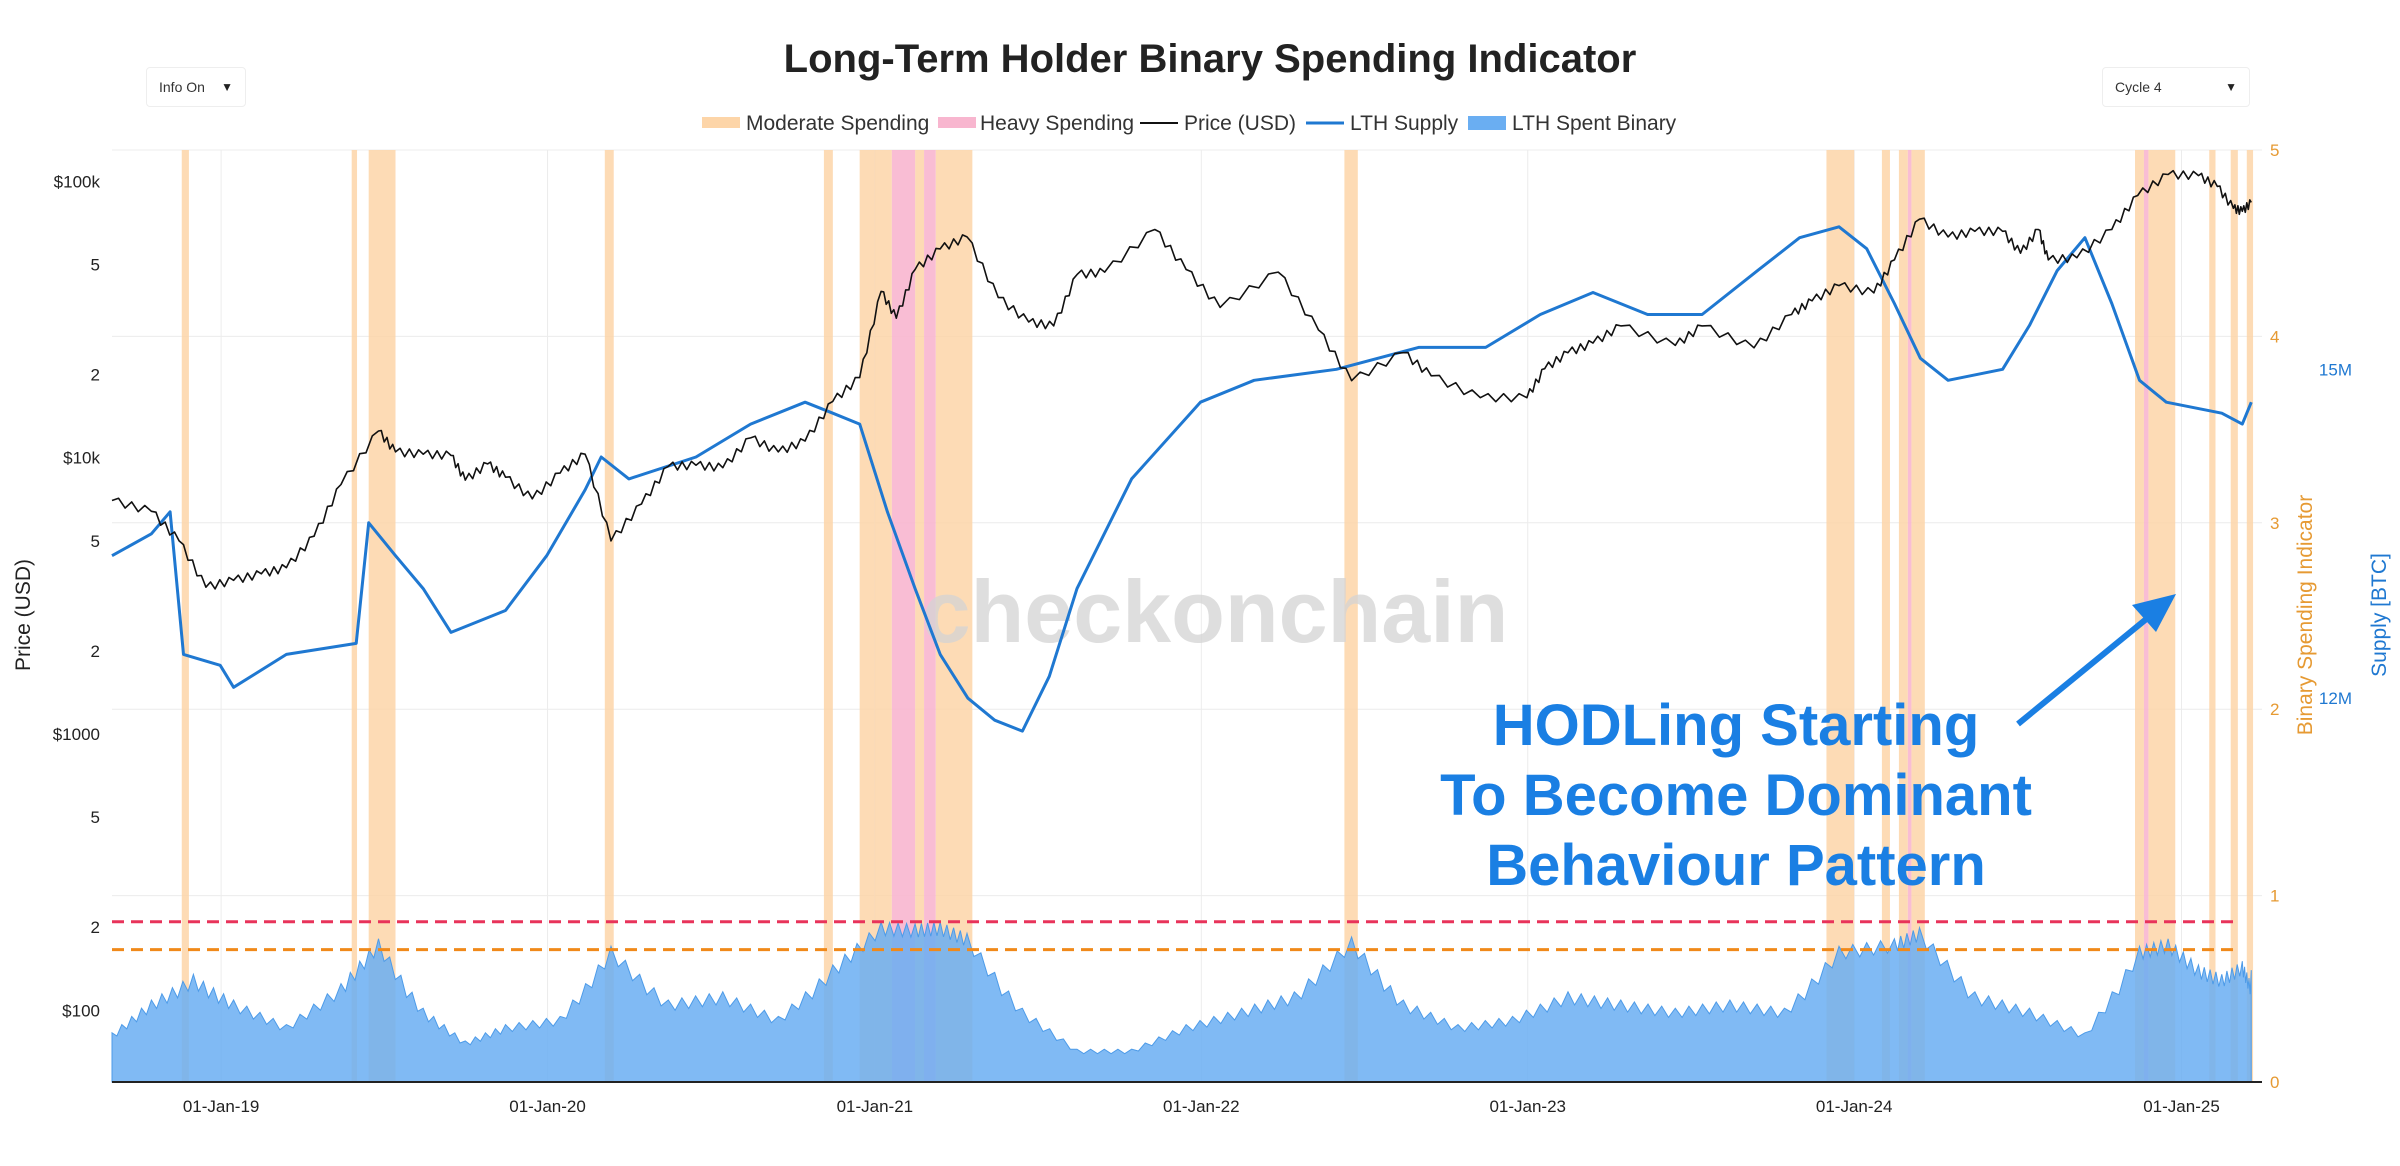  What do you see at coordinates (77, 181) in the screenshot?
I see `left-tick-label: $100k` at bounding box center [77, 181].